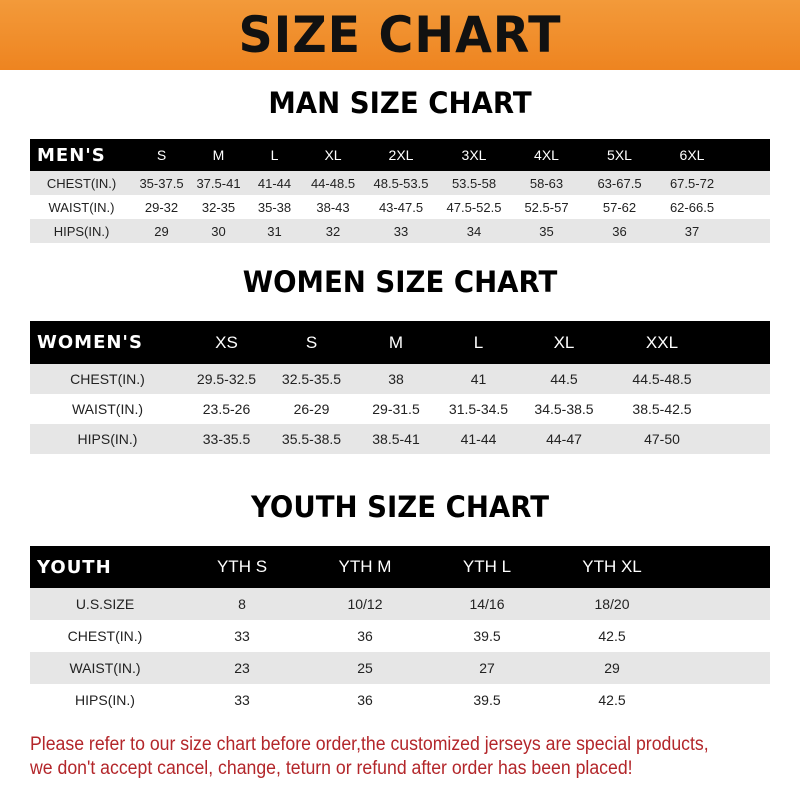 The width and height of the screenshot is (800, 800). Describe the element at coordinates (400, 700) in the screenshot. I see `table-row: HIPS(IN.) 33 36 39.5 42.5` at that location.